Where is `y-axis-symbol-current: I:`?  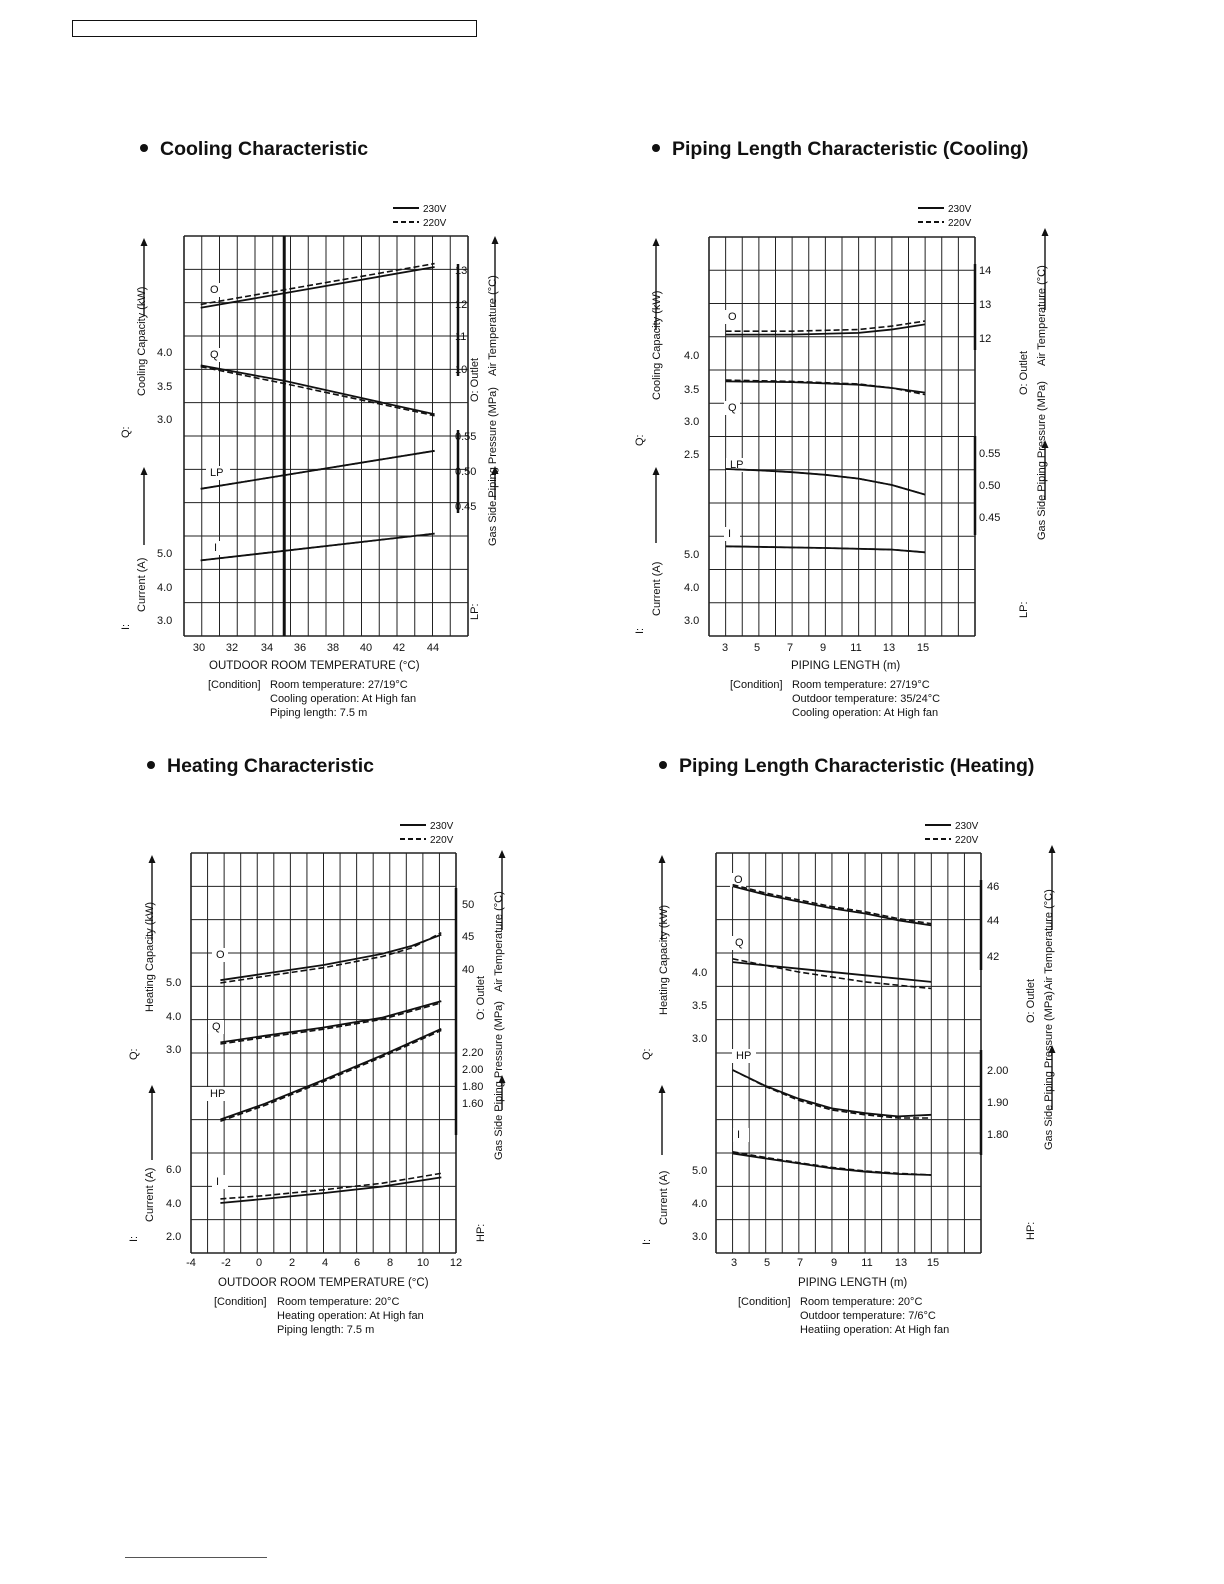 y-axis-symbol-current: I: is located at coordinates (640, 631).